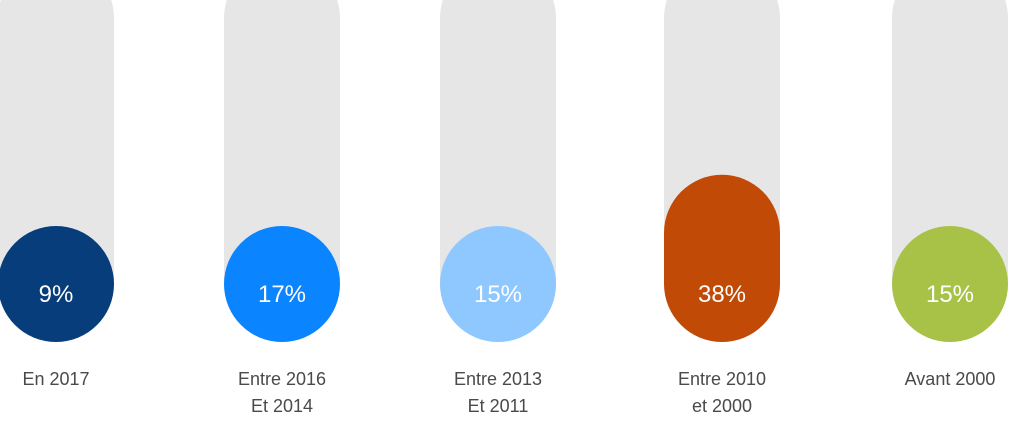  I want to click on category-label: Et 2011, so click(498, 406).